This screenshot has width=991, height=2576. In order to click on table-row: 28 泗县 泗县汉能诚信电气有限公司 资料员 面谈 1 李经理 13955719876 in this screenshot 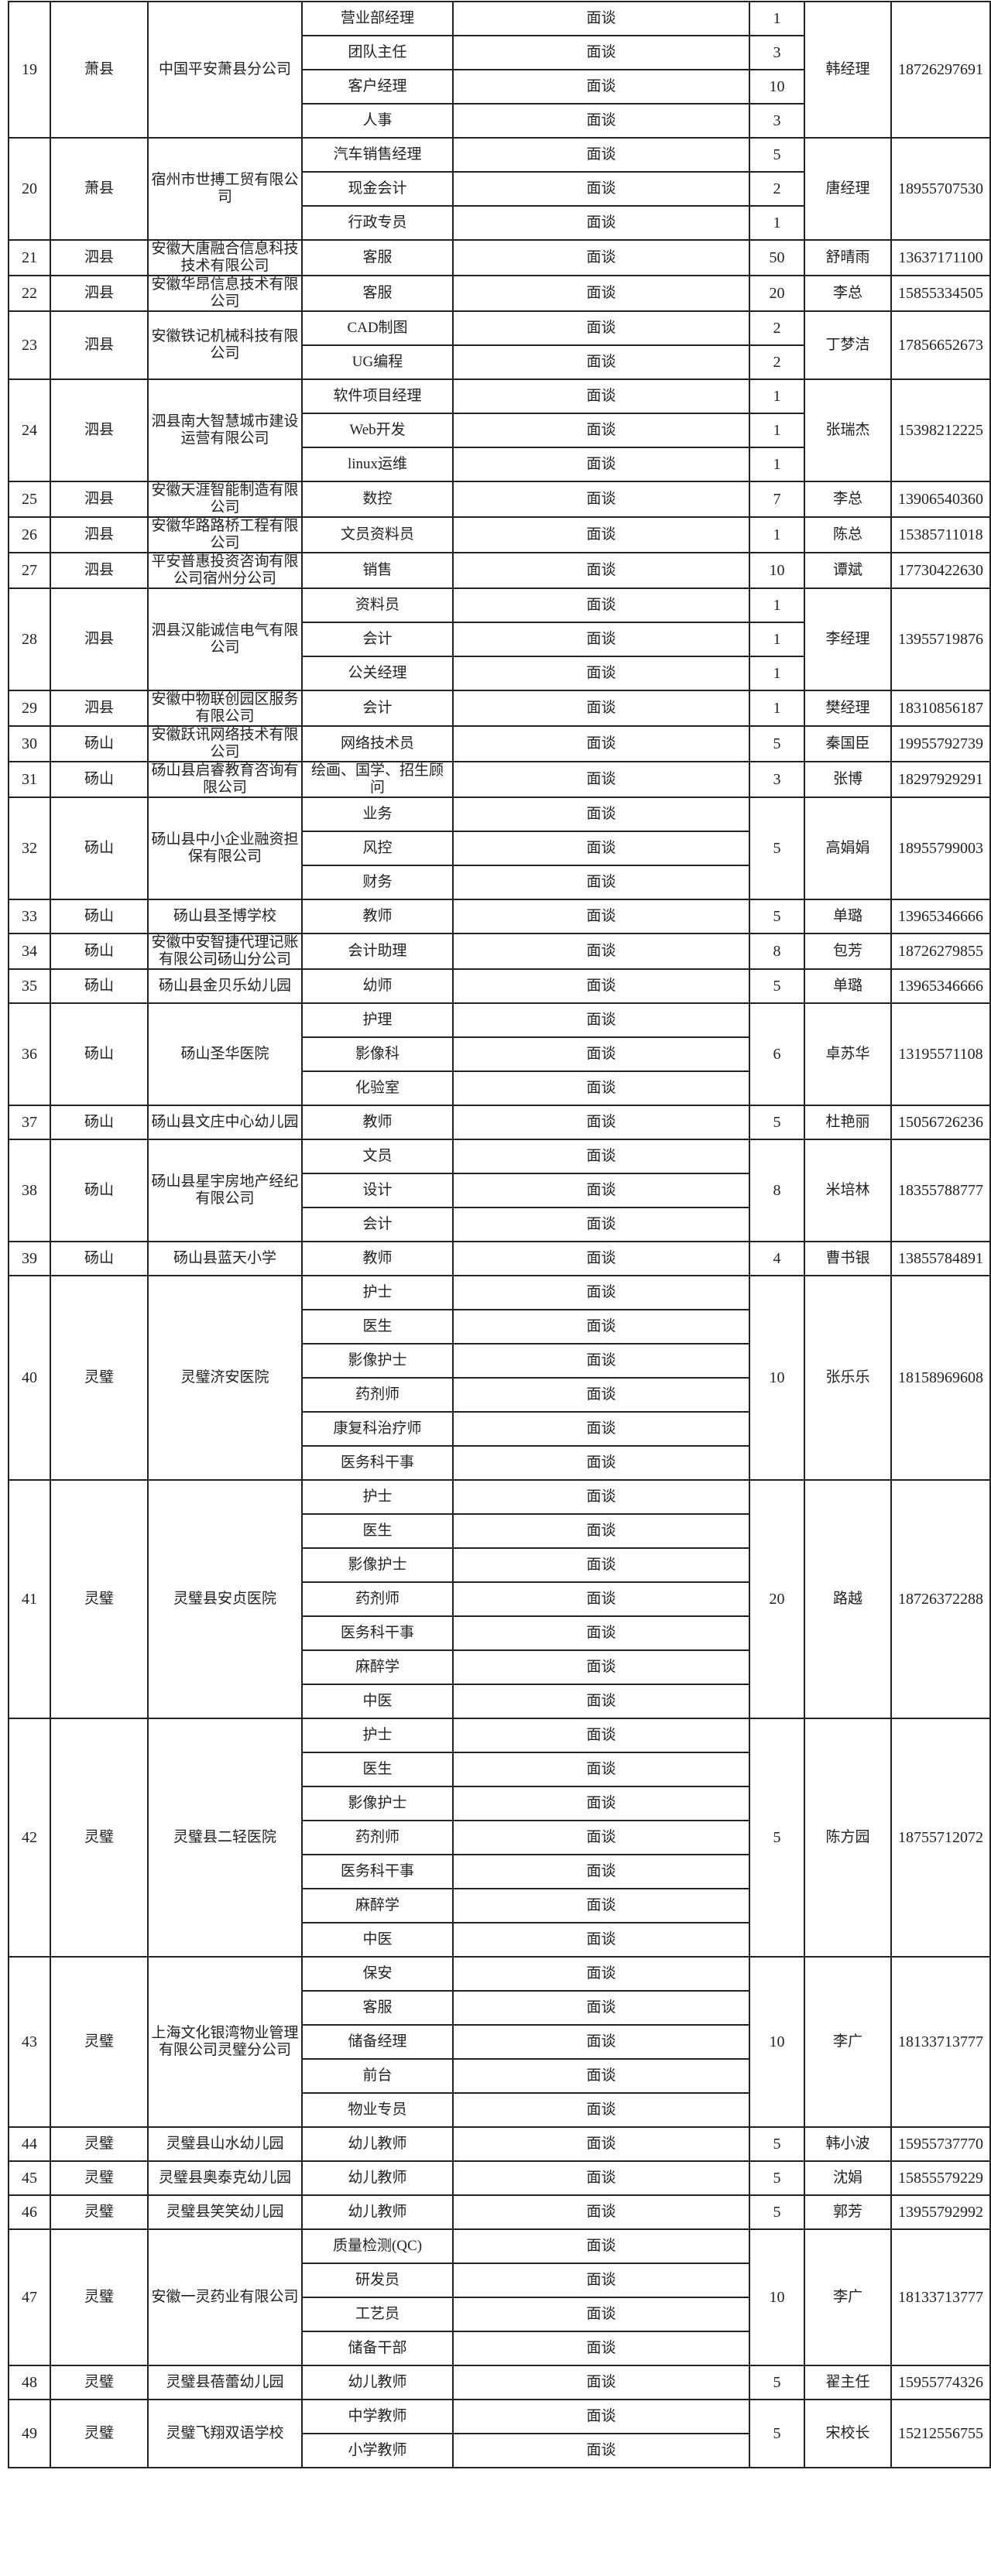, I will do `click(499, 639)`.